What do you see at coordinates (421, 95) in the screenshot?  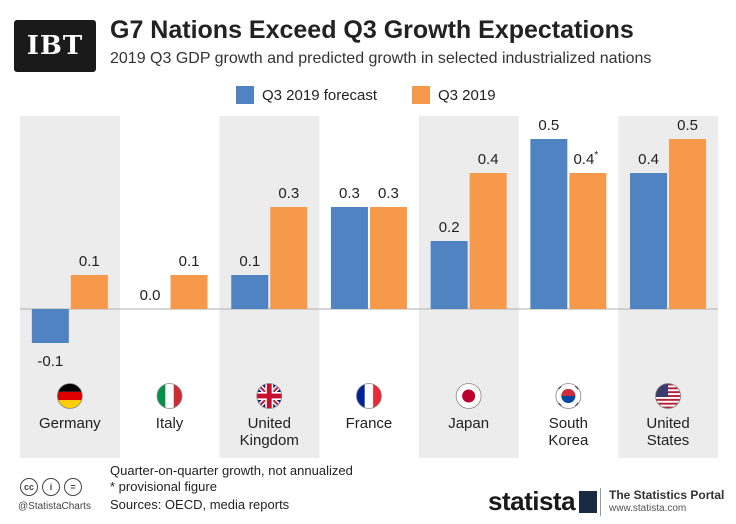 I see `legend-swatch-actual` at bounding box center [421, 95].